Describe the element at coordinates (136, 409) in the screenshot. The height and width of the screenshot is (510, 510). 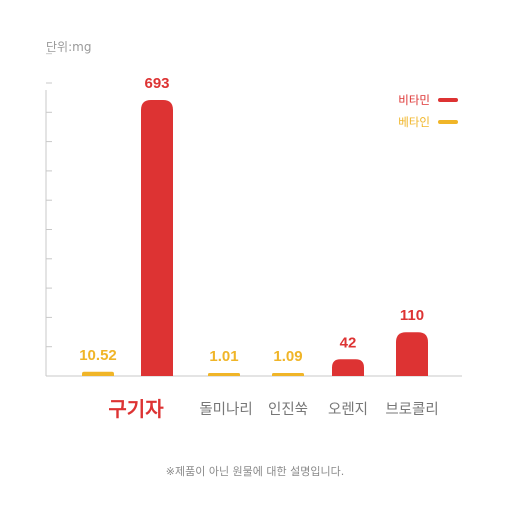
I see `category-label: 구기자` at that location.